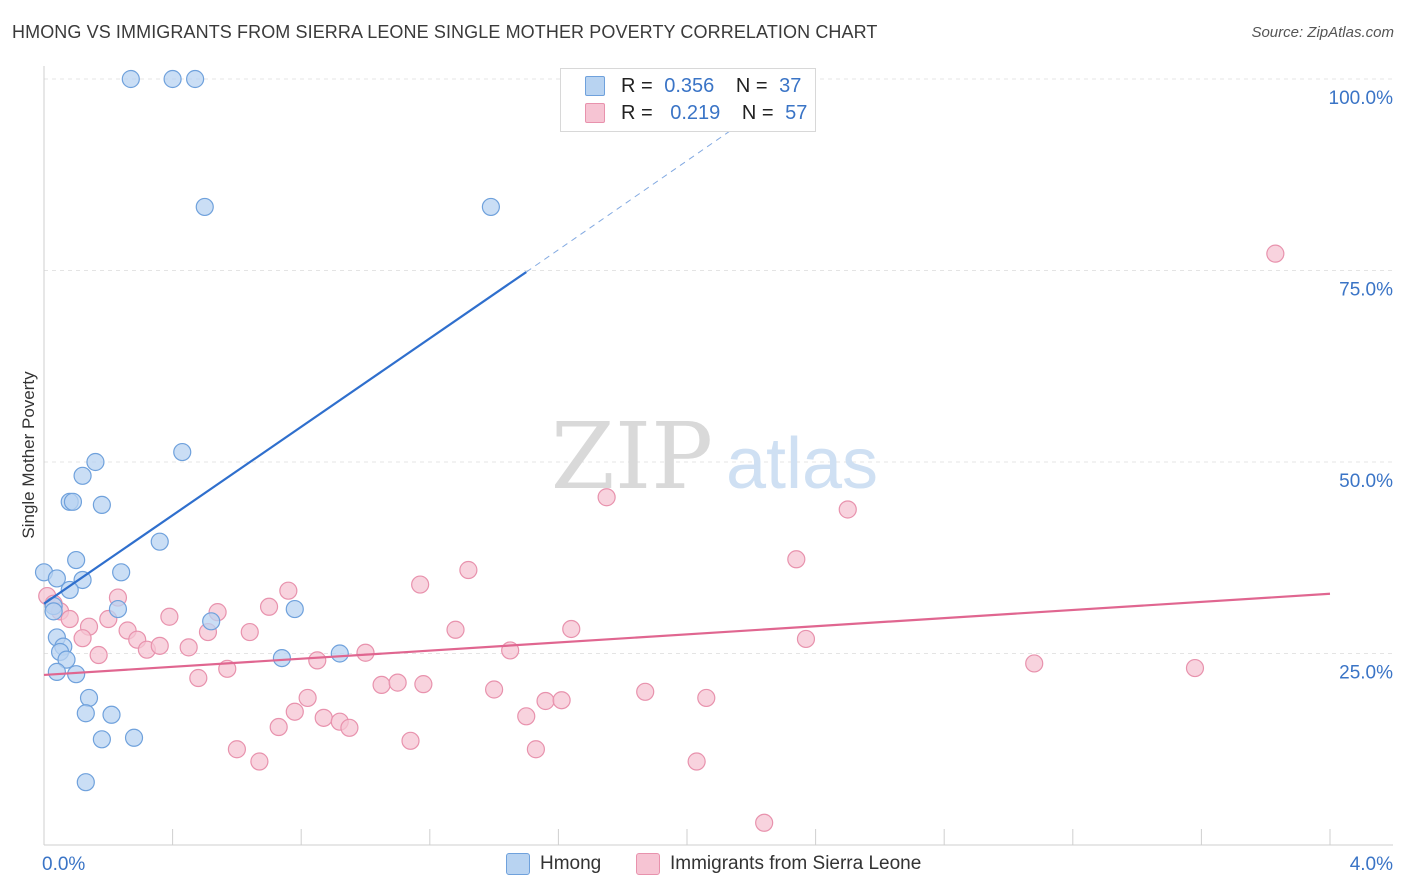  What do you see at coordinates (1366, 290) in the screenshot?
I see `y-tick-label: 75.0%` at bounding box center [1366, 290].